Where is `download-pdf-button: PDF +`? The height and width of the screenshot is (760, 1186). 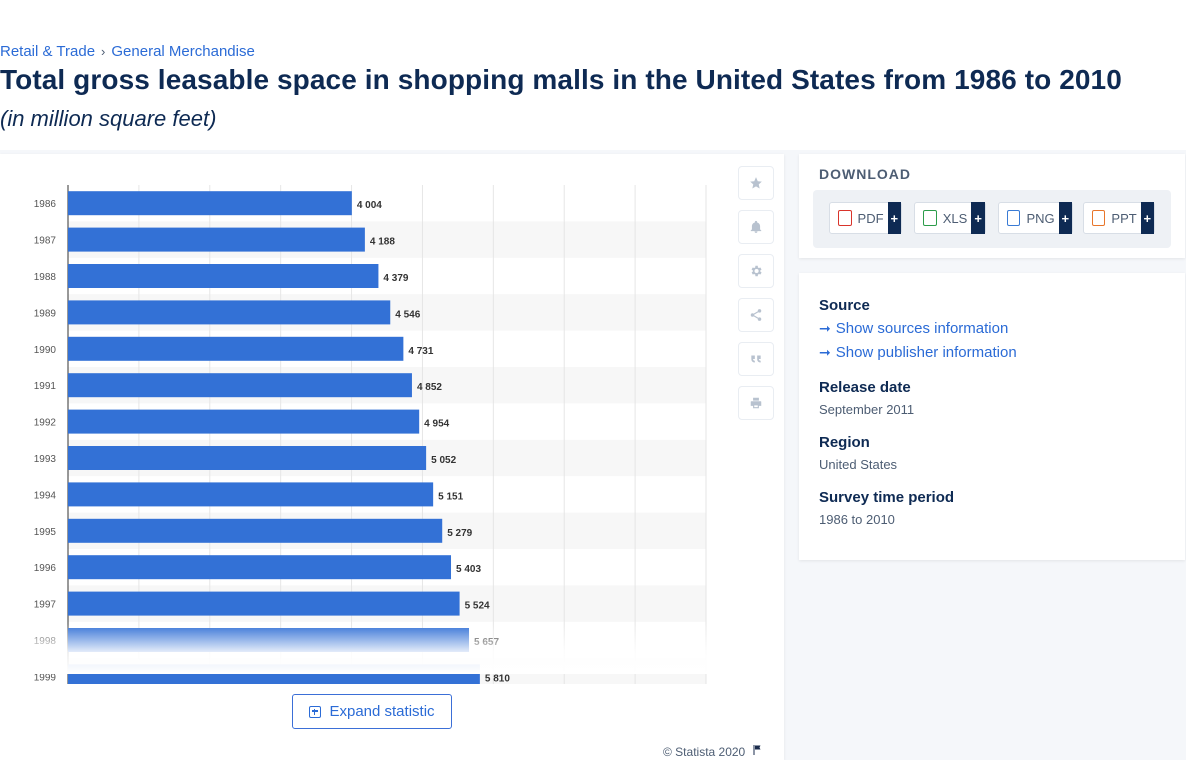 download-pdf-button: PDF + is located at coordinates (865, 218).